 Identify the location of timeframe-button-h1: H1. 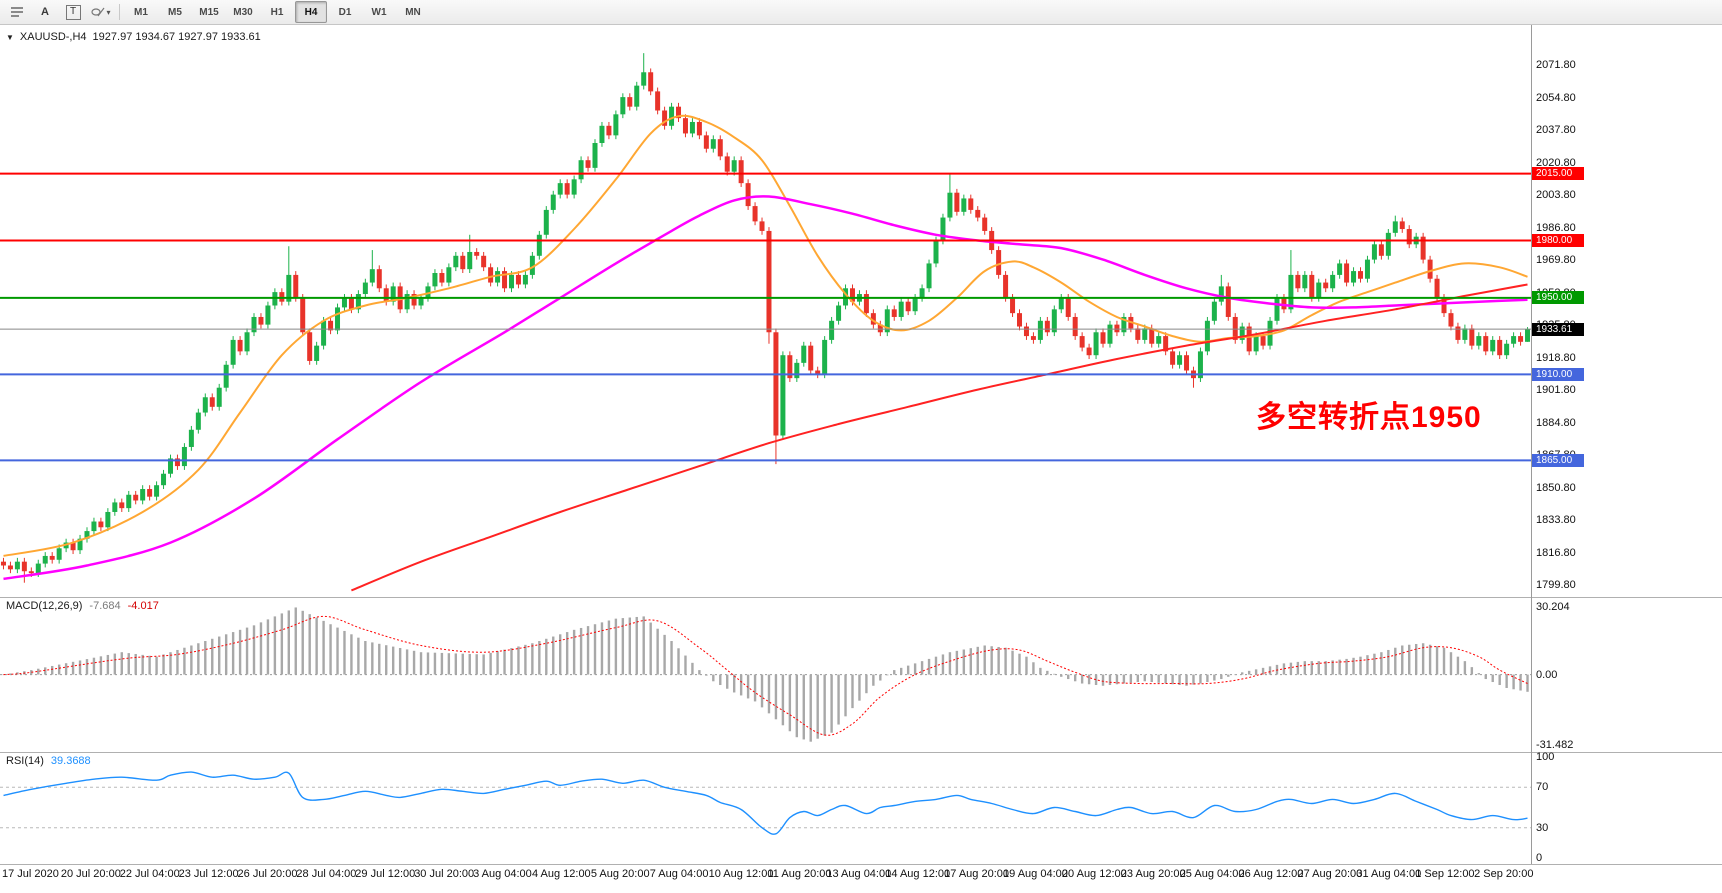
(277, 12).